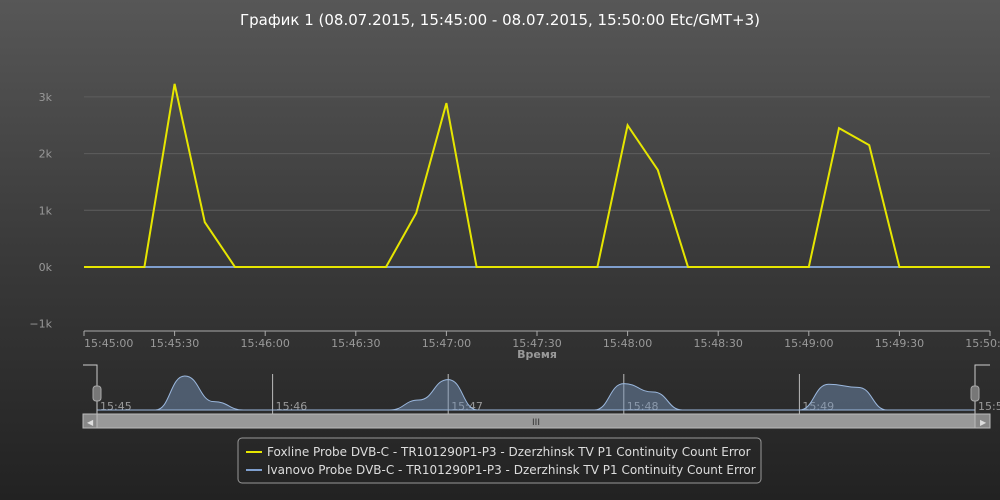 Image resolution: width=1000 pixels, height=500 pixels. I want to click on navigator-series, so click(536, 393).